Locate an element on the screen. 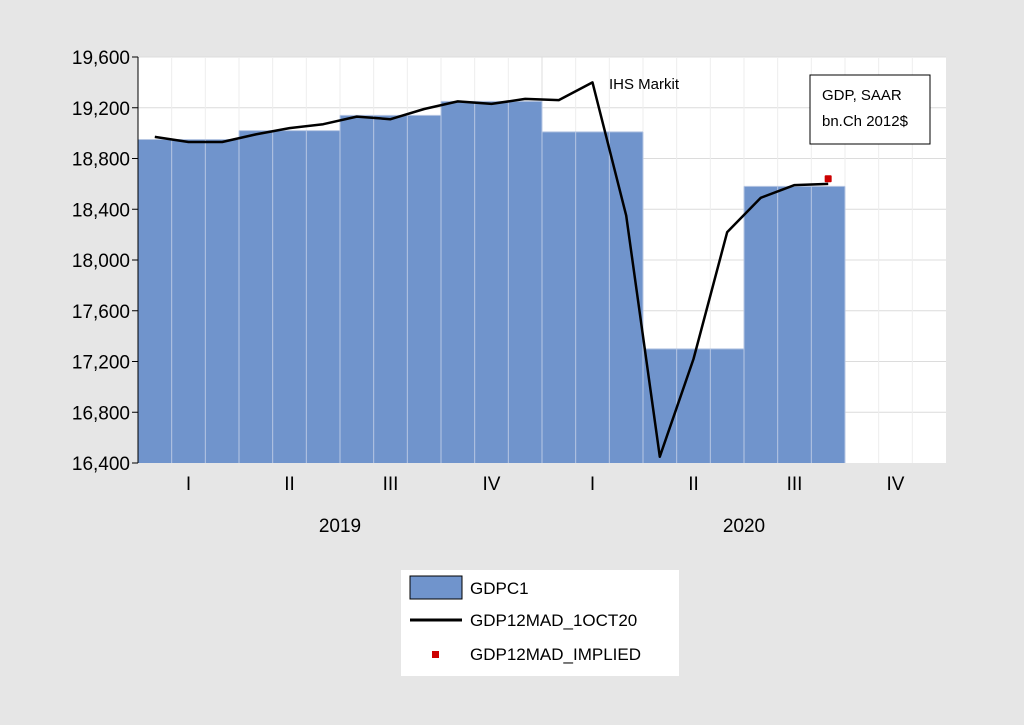 This screenshot has height=725, width=1024. legend-label-point: GDP12MAD_IMPLIED is located at coordinates (555, 654).